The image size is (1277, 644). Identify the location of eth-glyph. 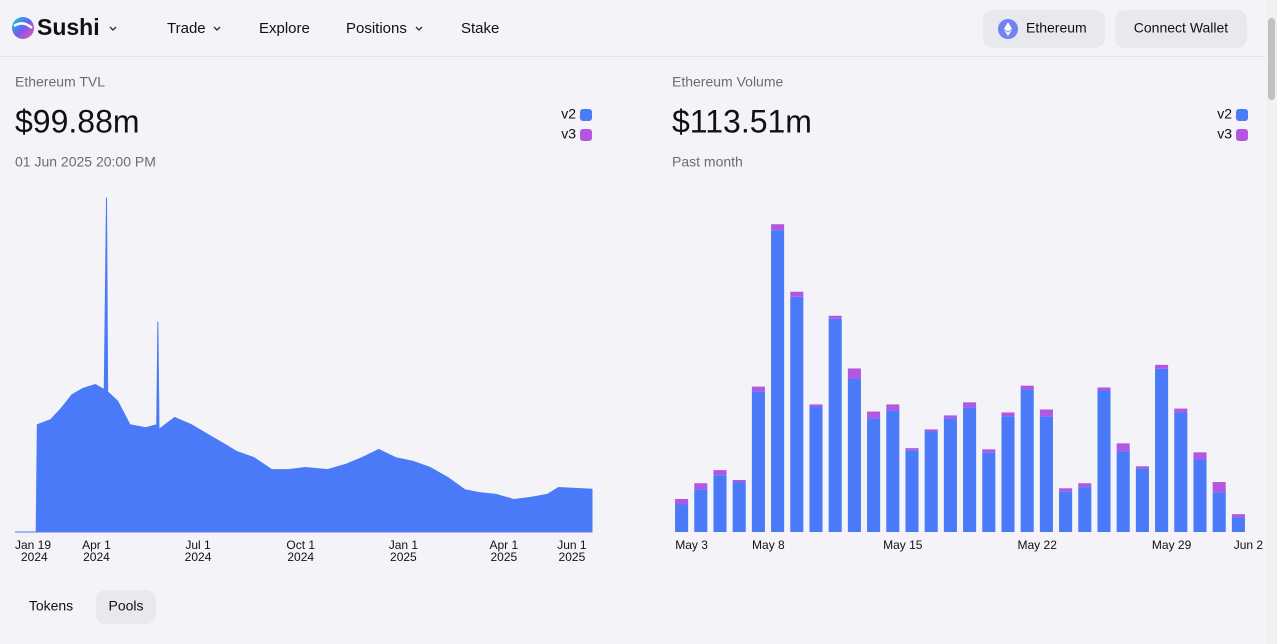
(1008, 29).